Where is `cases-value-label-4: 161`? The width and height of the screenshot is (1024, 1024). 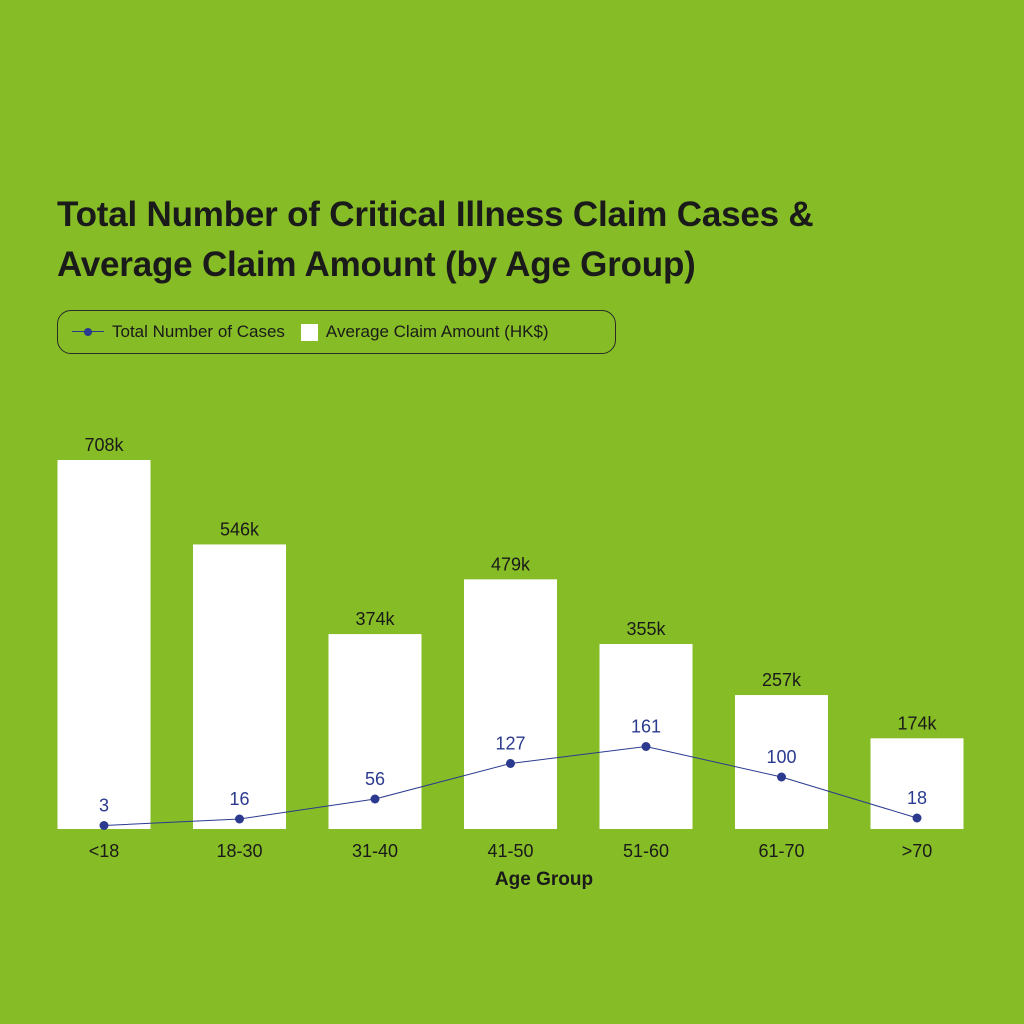 cases-value-label-4: 161 is located at coordinates (646, 727).